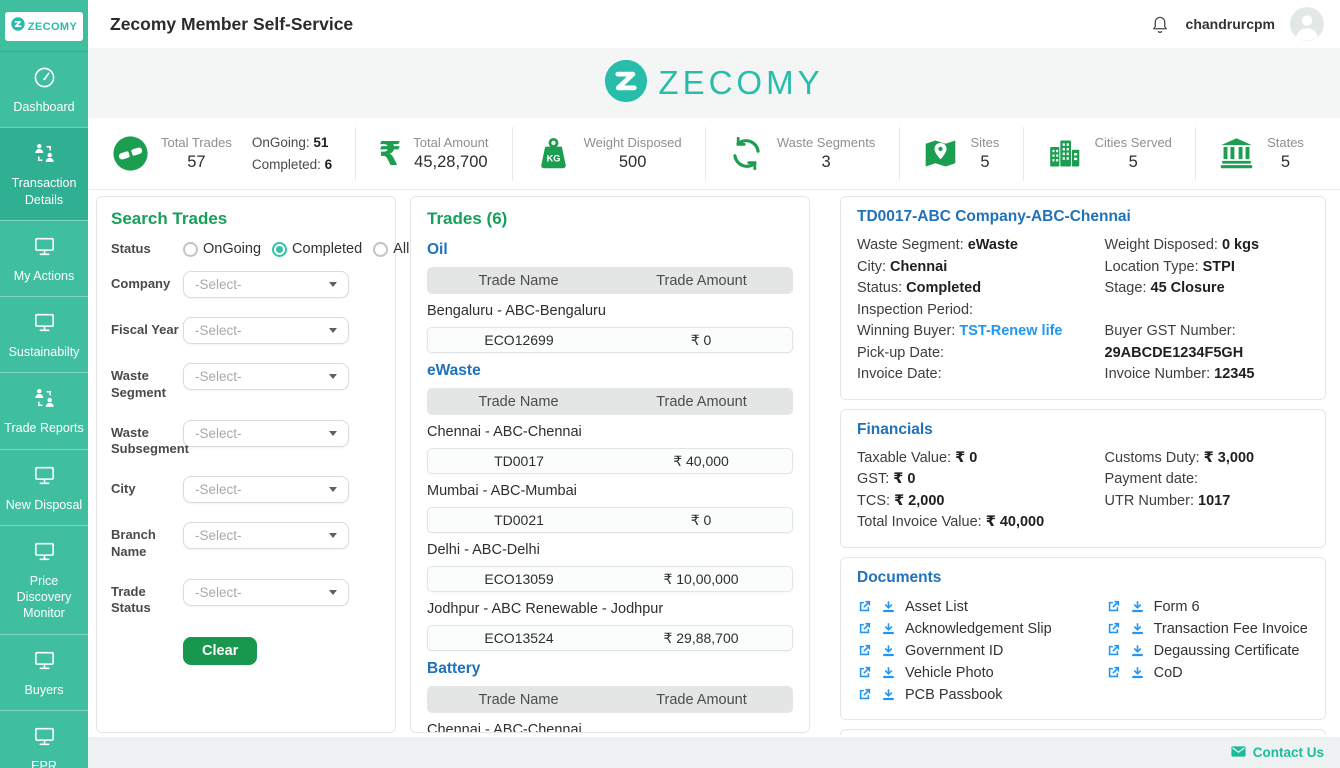 This screenshot has width=1340, height=768. I want to click on rupee-icon: ₹, so click(390, 153).